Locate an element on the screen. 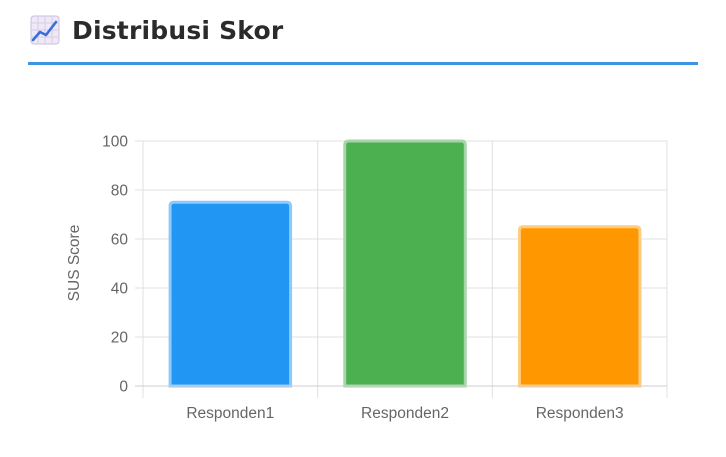  bar-responden2 is located at coordinates (405, 263).